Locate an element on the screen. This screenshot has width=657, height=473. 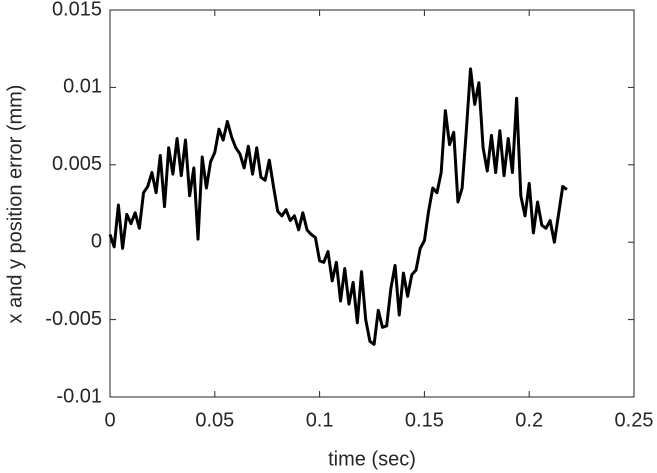
y-tick-label: 0 is located at coordinates (96, 241).